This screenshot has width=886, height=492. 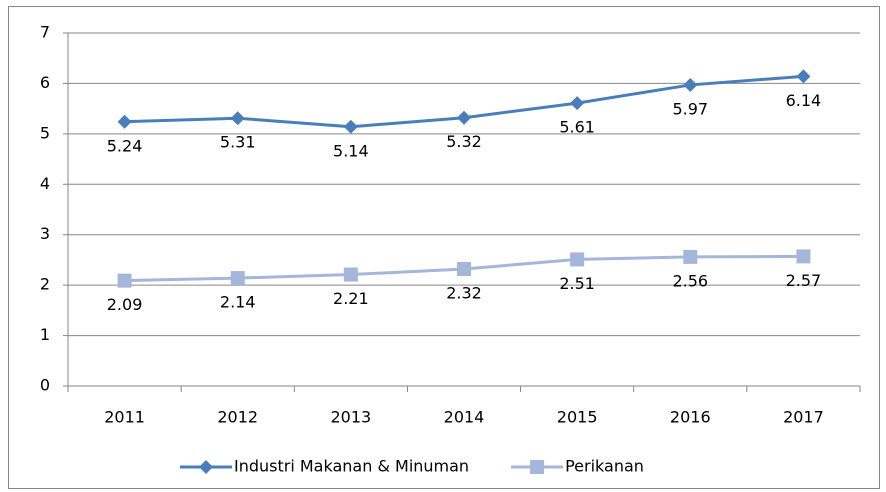 What do you see at coordinates (45, 284) in the screenshot?
I see `y-tick-label: 2` at bounding box center [45, 284].